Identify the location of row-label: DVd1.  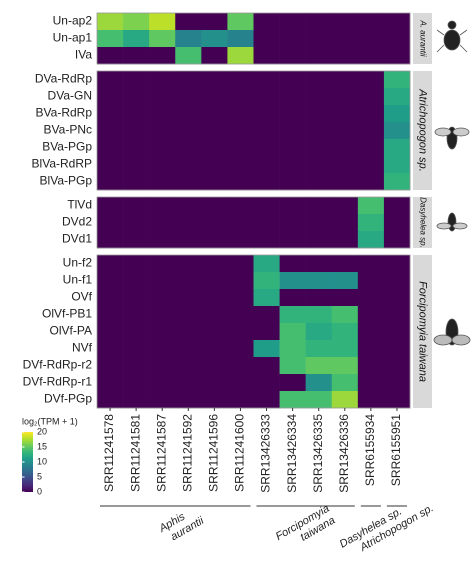
(77, 239).